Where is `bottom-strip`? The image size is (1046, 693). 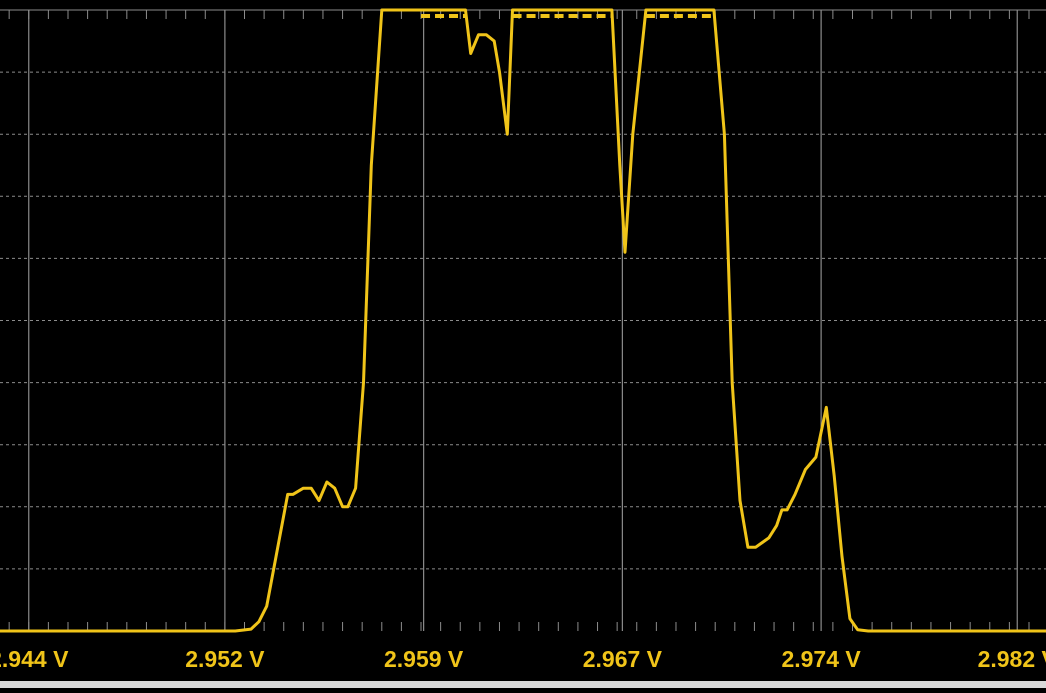 bottom-strip is located at coordinates (523, 684).